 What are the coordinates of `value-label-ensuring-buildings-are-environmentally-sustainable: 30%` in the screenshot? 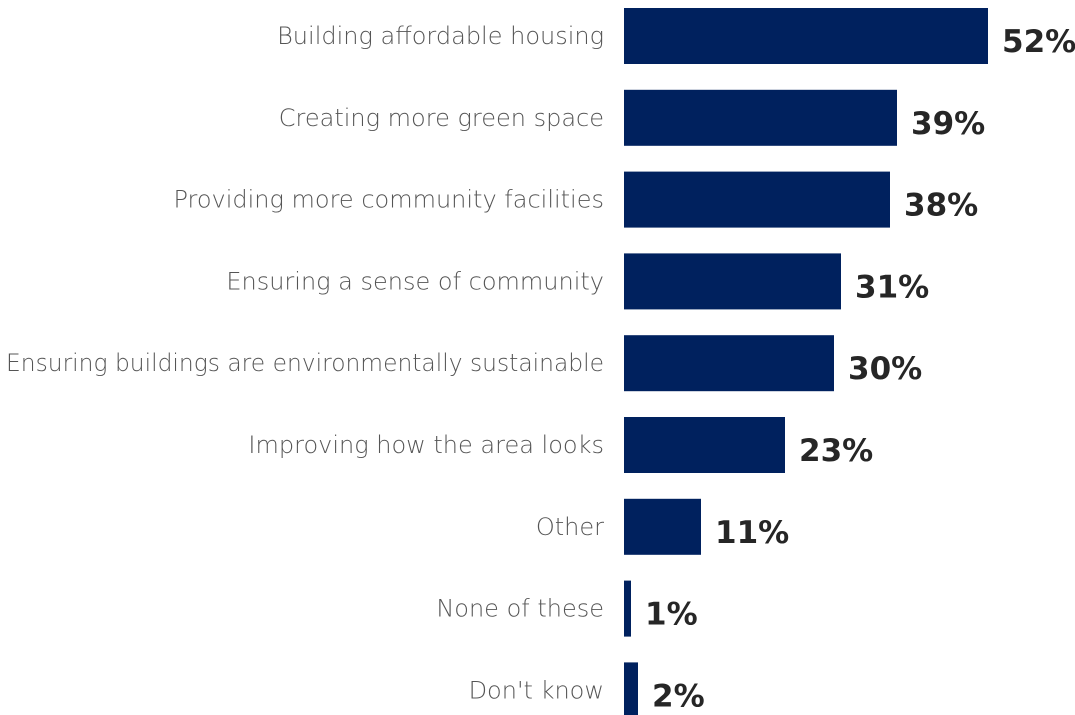 It's located at (885, 369).